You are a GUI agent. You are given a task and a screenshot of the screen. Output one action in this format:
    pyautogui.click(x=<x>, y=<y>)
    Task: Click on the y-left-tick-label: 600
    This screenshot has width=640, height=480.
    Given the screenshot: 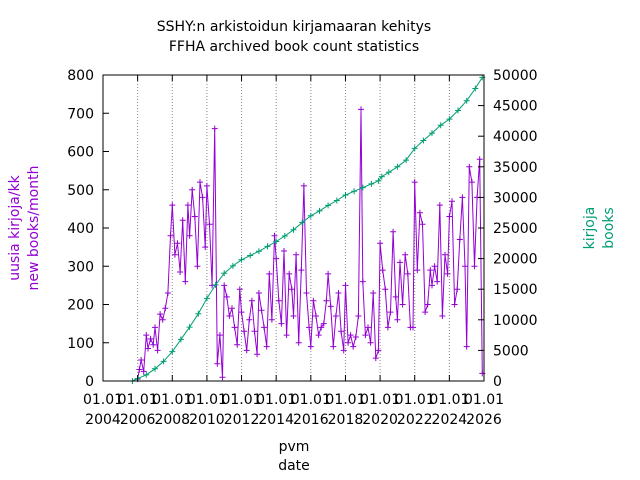 What is the action you would take?
    pyautogui.click(x=80, y=153)
    